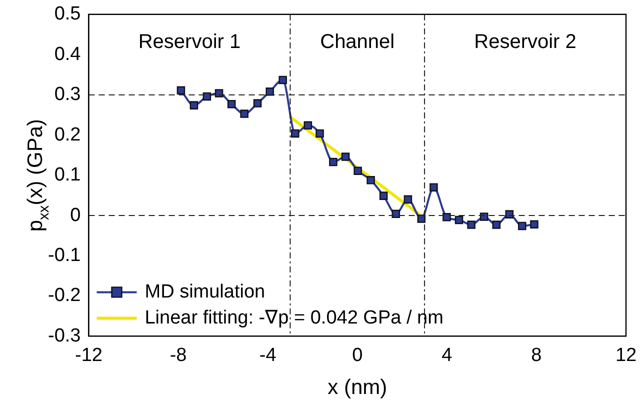 The image size is (640, 400). Describe the element at coordinates (626, 355) in the screenshot. I see `x-tick-label: 12` at that location.